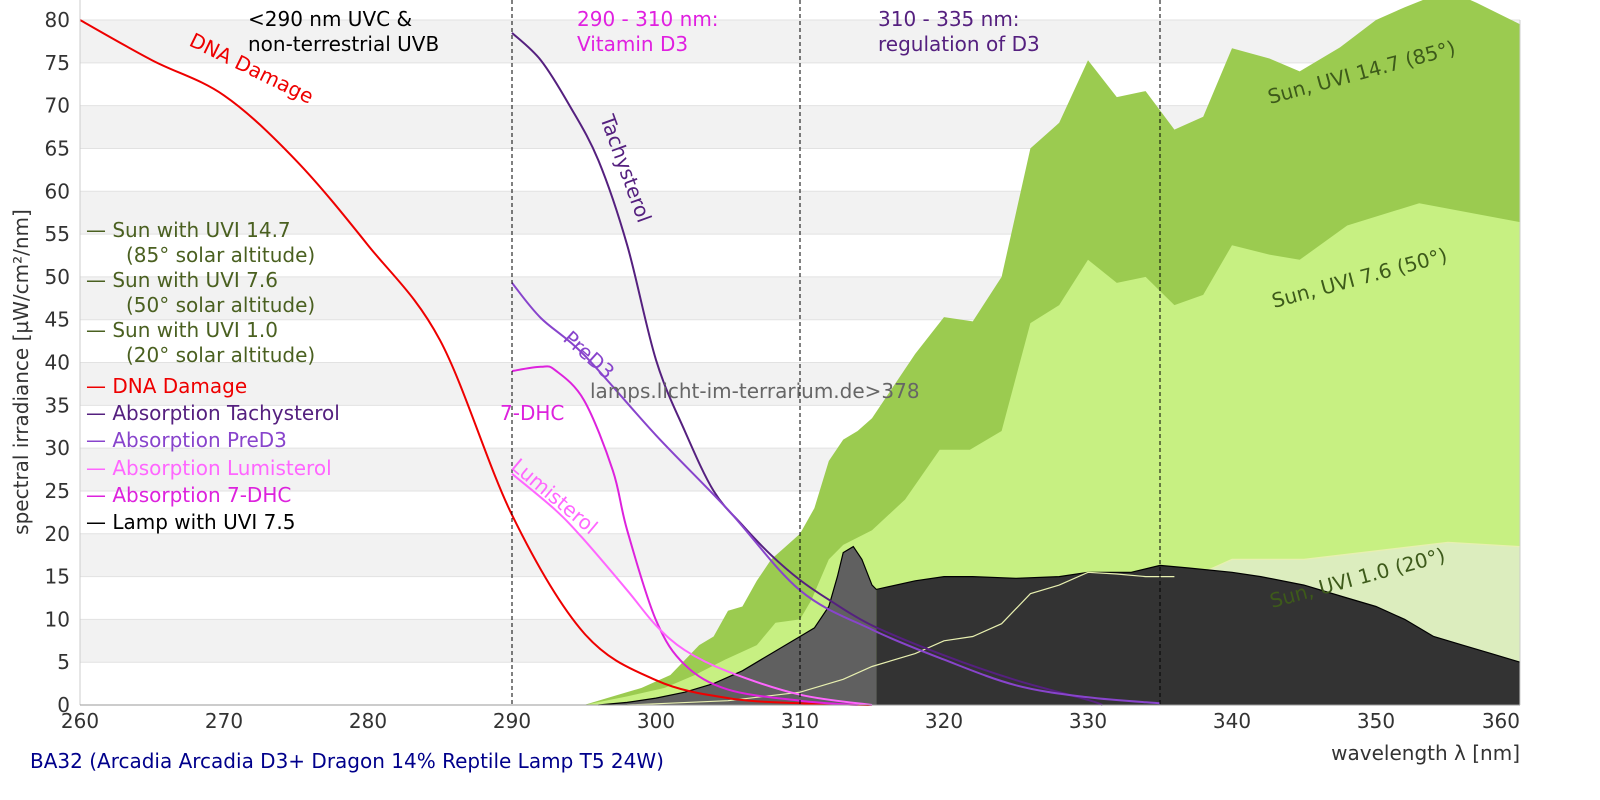 The image size is (1600, 800). I want to click on x-tick-label: 360, so click(1501, 721).